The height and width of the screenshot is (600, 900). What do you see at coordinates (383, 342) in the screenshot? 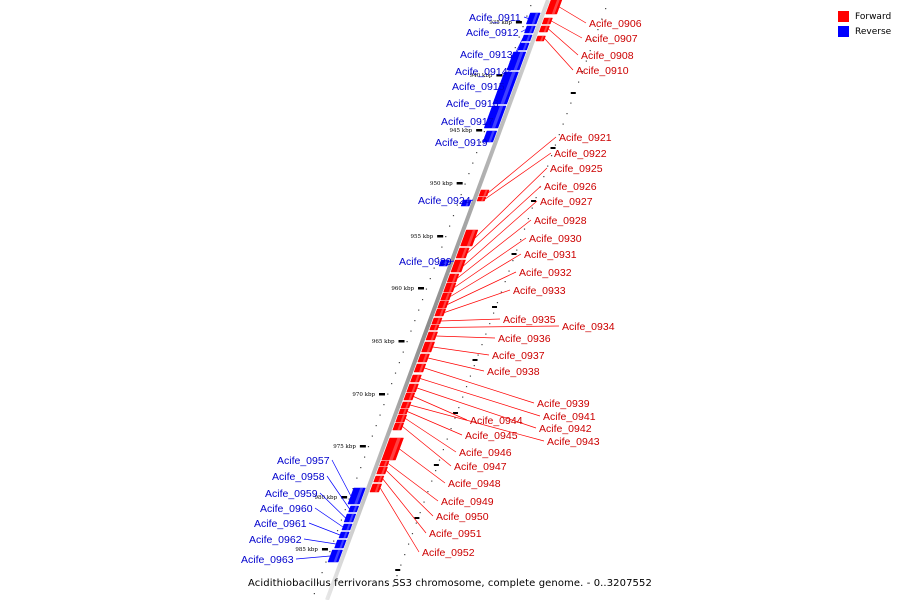
I see `tick-label: 965 kbp` at bounding box center [383, 342].